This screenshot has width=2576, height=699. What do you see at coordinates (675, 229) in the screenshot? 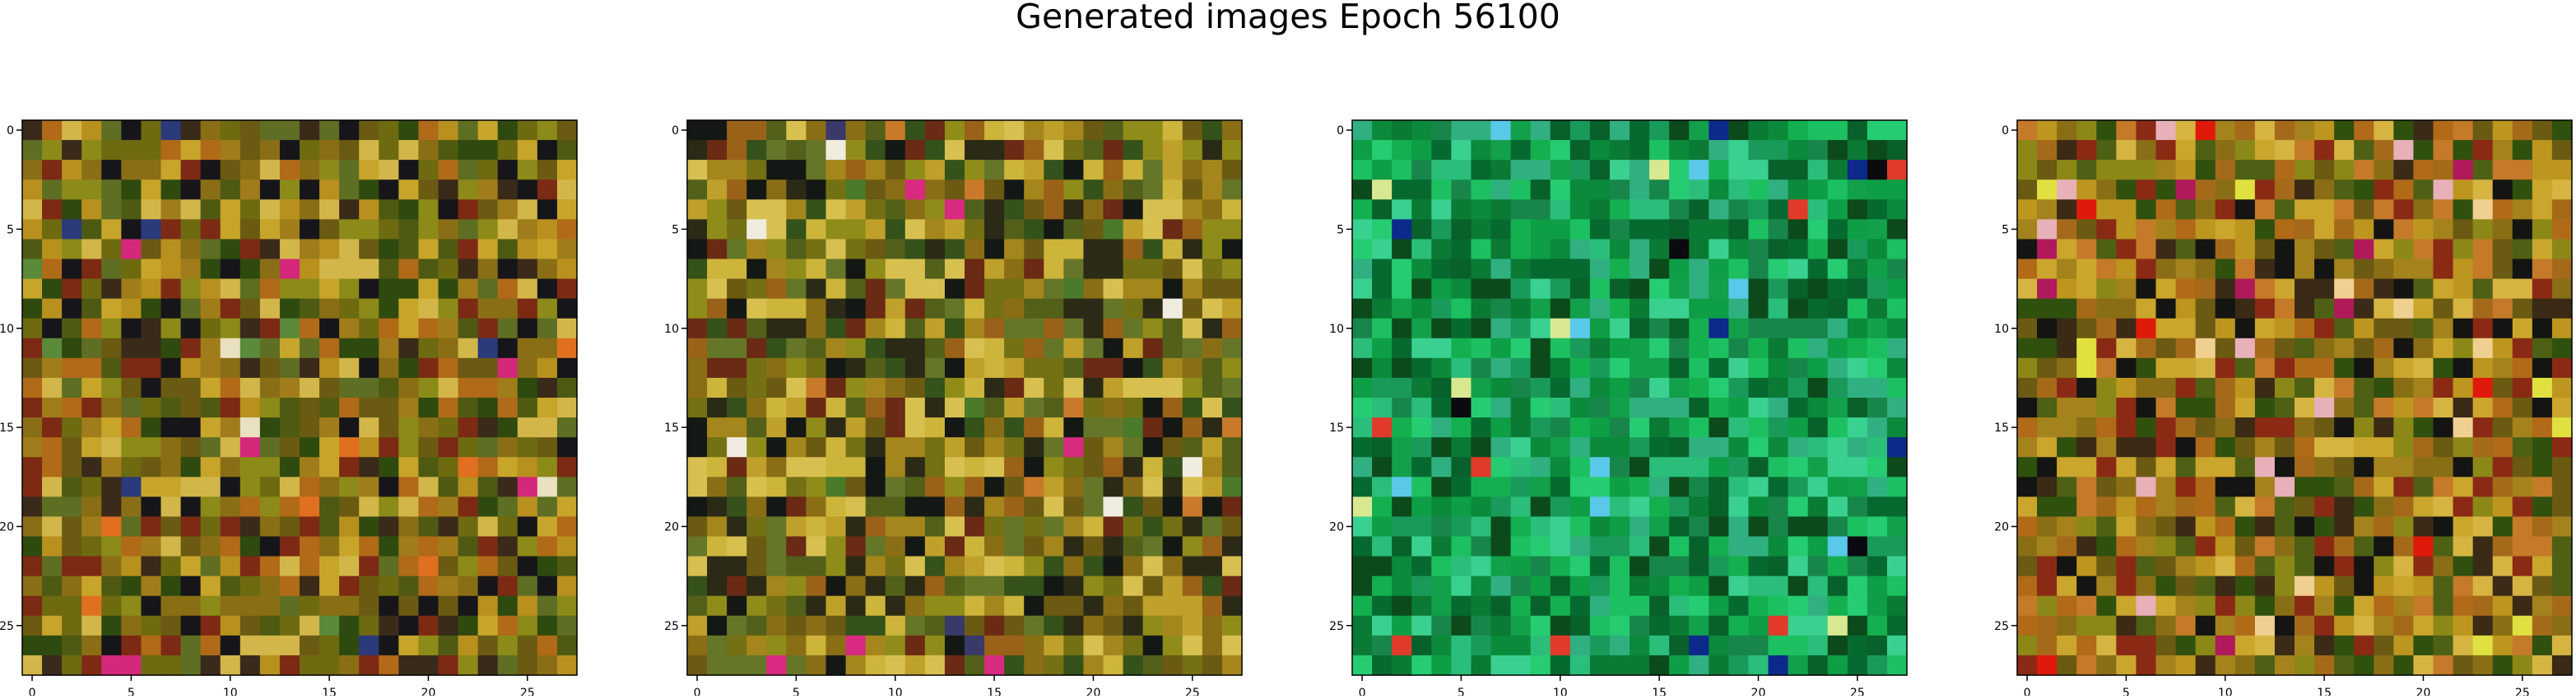
I see `y-tick-label: 5` at bounding box center [675, 229].